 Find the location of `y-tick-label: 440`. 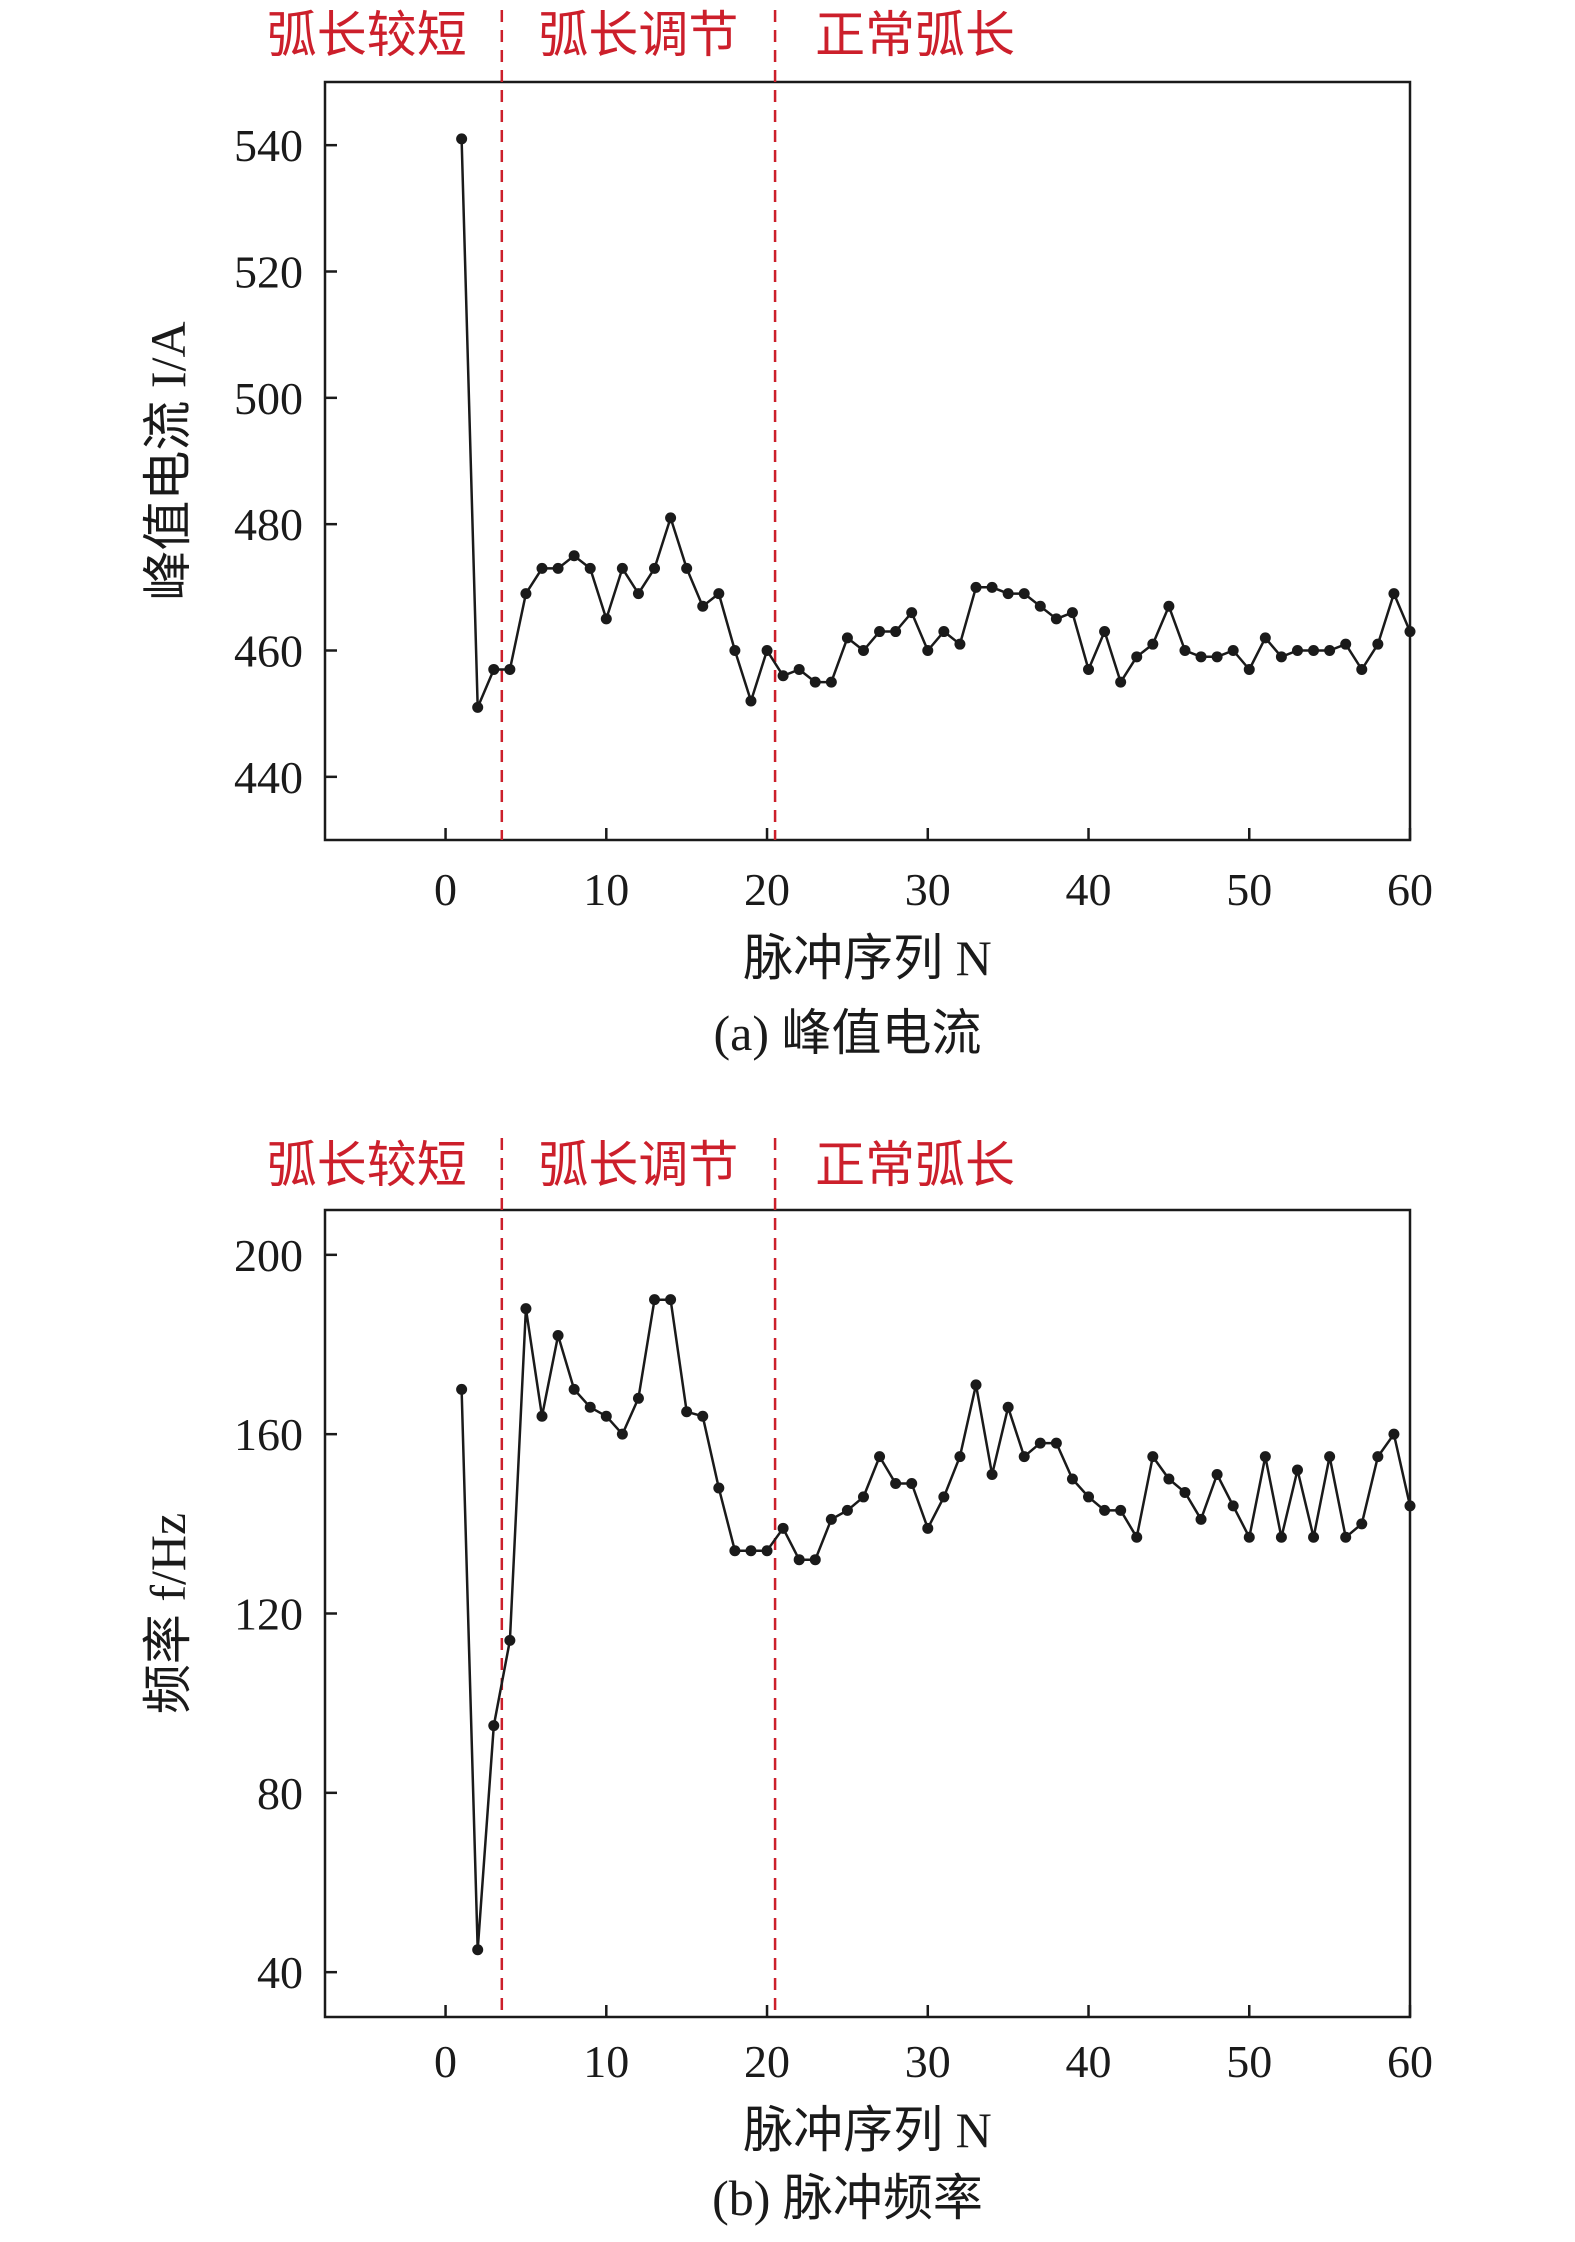

y-tick-label: 440 is located at coordinates (268, 777).